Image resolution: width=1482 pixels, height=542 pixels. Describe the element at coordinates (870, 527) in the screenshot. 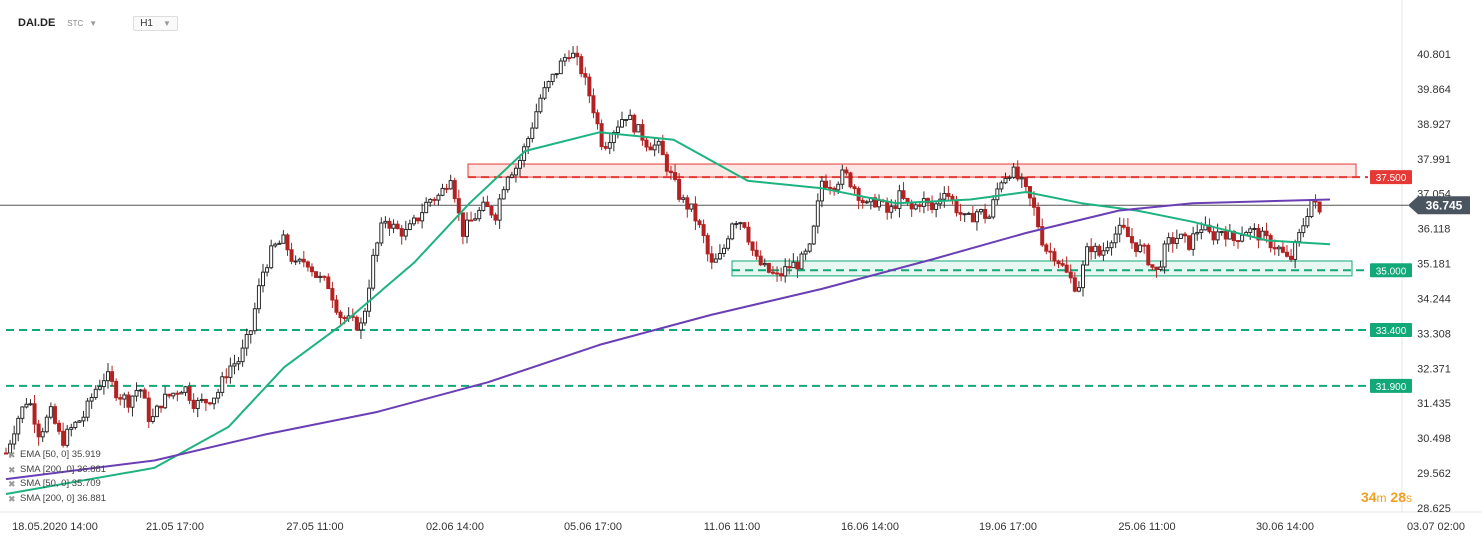

I see `x-tick-label: 16.06 14:00` at that location.